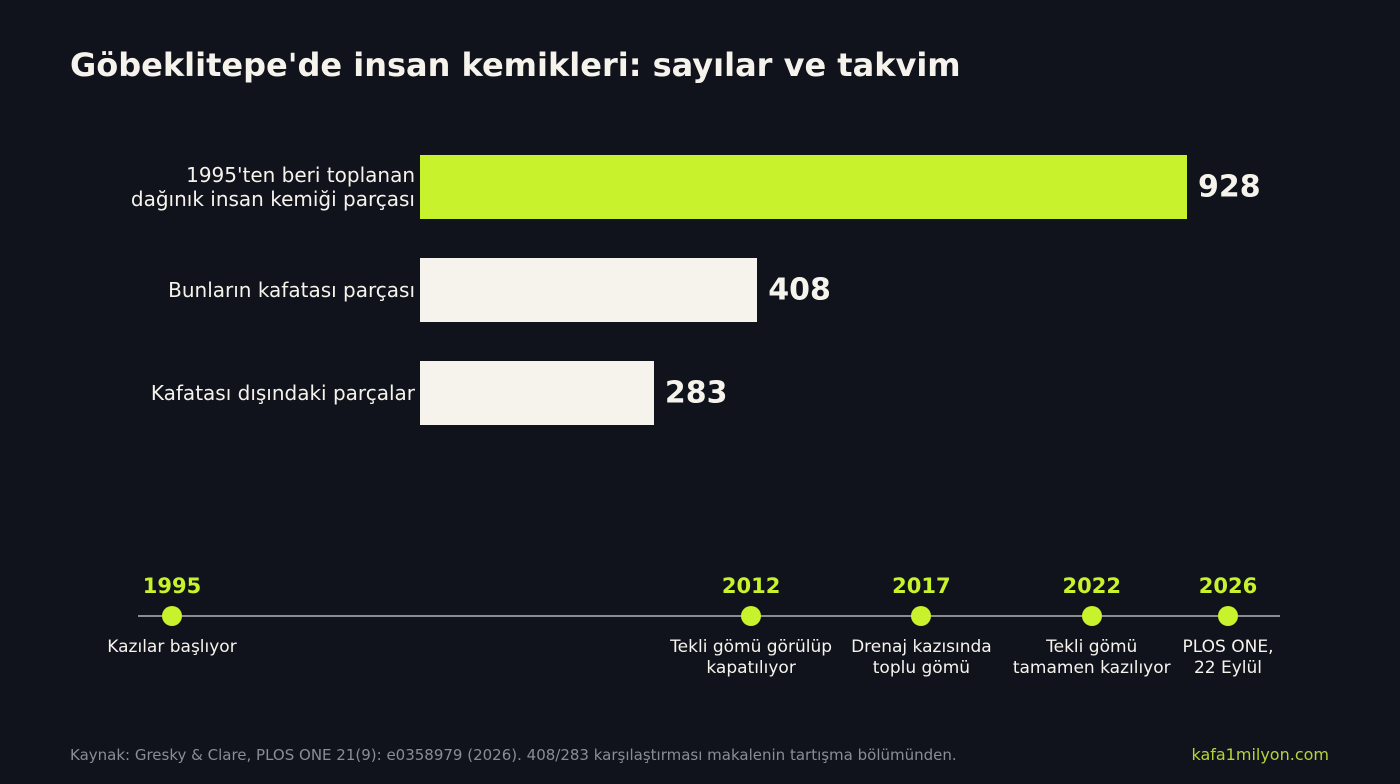 This screenshot has height=784, width=1400. What do you see at coordinates (172, 647) in the screenshot?
I see `event-label: Kazılar başlıyor` at bounding box center [172, 647].